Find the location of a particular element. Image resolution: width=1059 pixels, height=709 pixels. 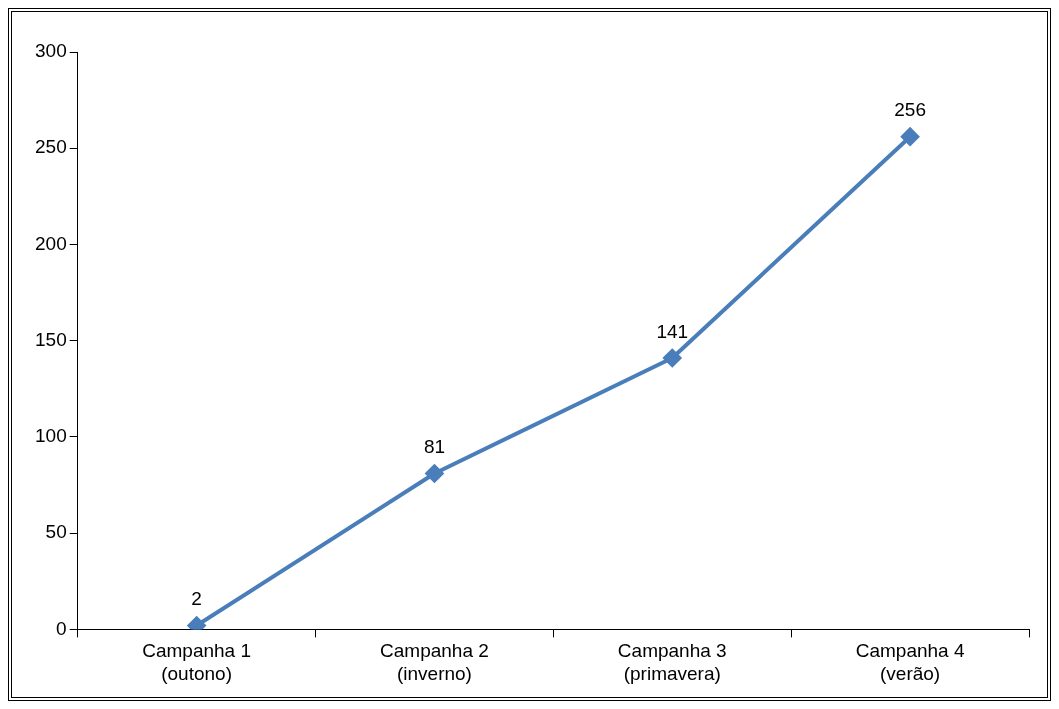

x-tick-label: Campanha 1 (outono) is located at coordinates (197, 662).